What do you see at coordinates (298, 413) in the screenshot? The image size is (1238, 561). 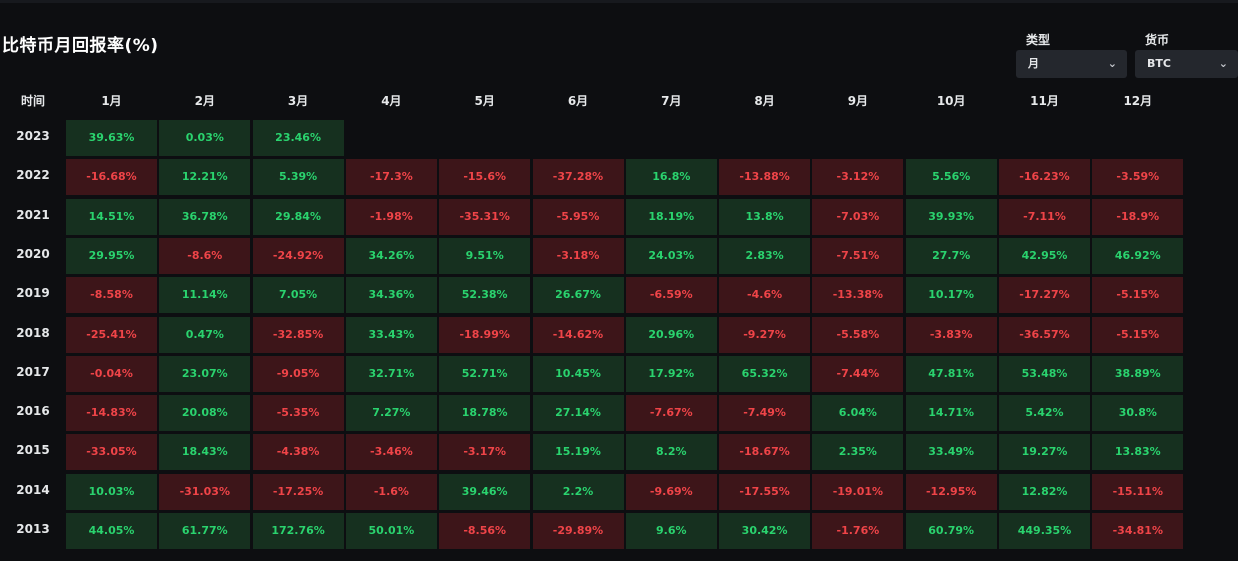 I see `heatmap-cell: -5.35%` at bounding box center [298, 413].